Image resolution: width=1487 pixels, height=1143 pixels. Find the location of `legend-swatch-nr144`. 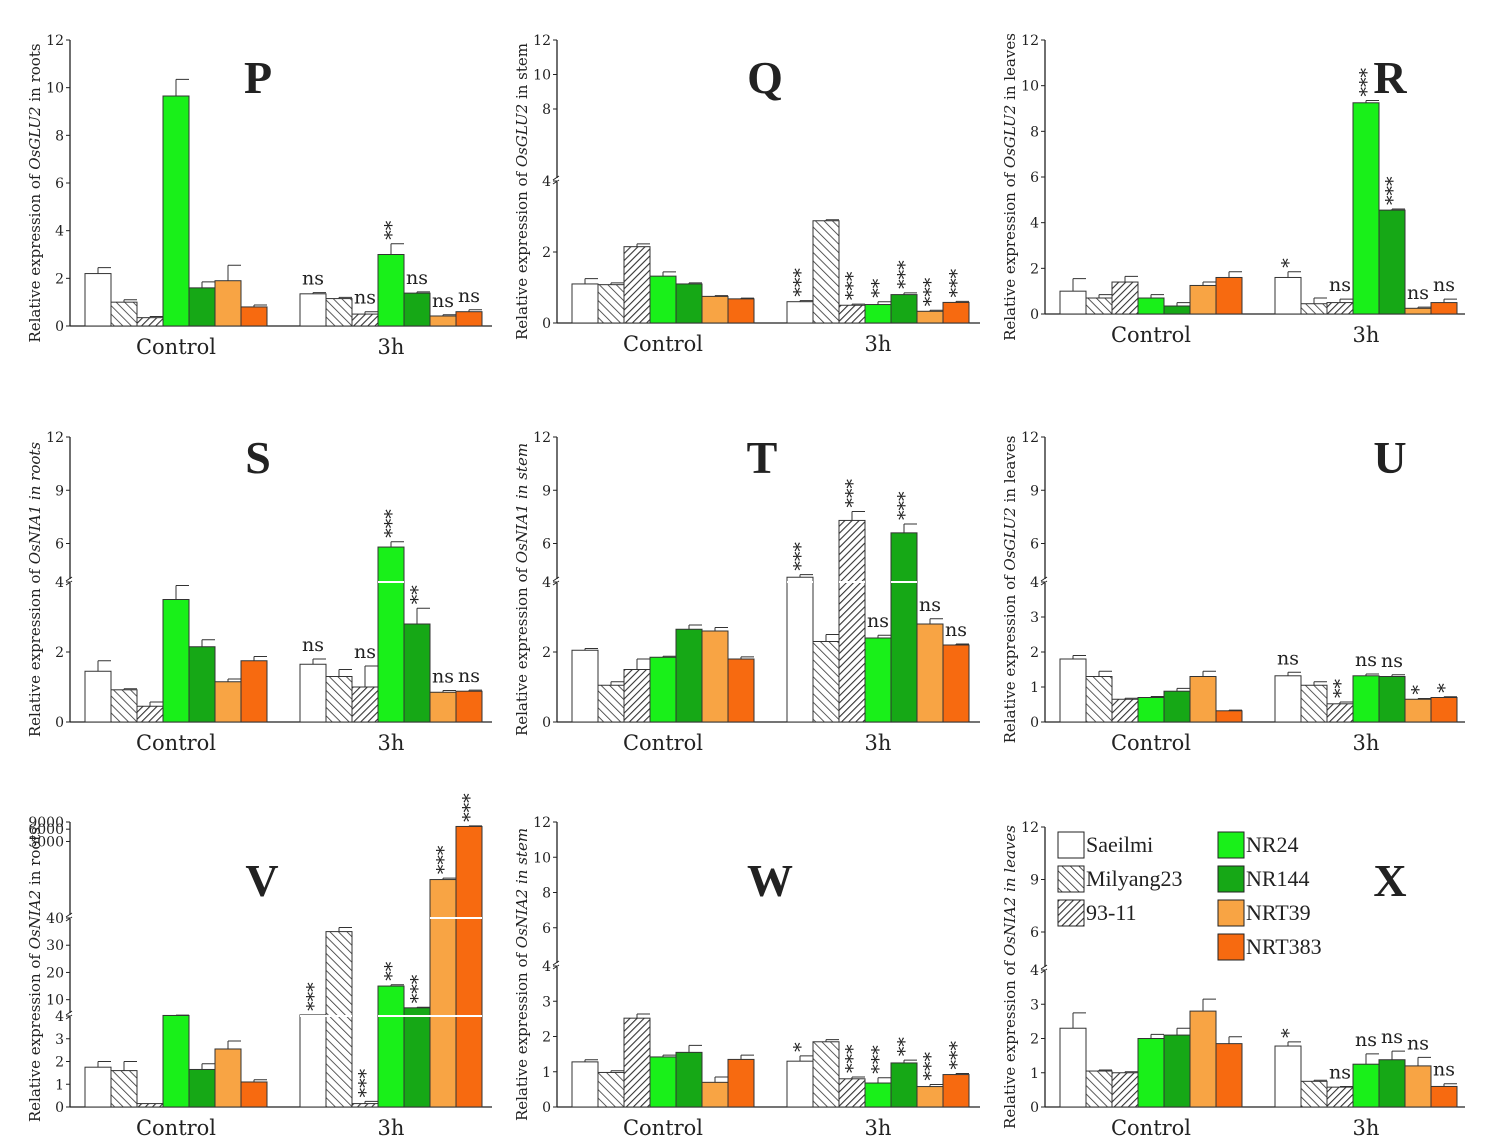

legend-swatch-nr144 is located at coordinates (1231, 879).